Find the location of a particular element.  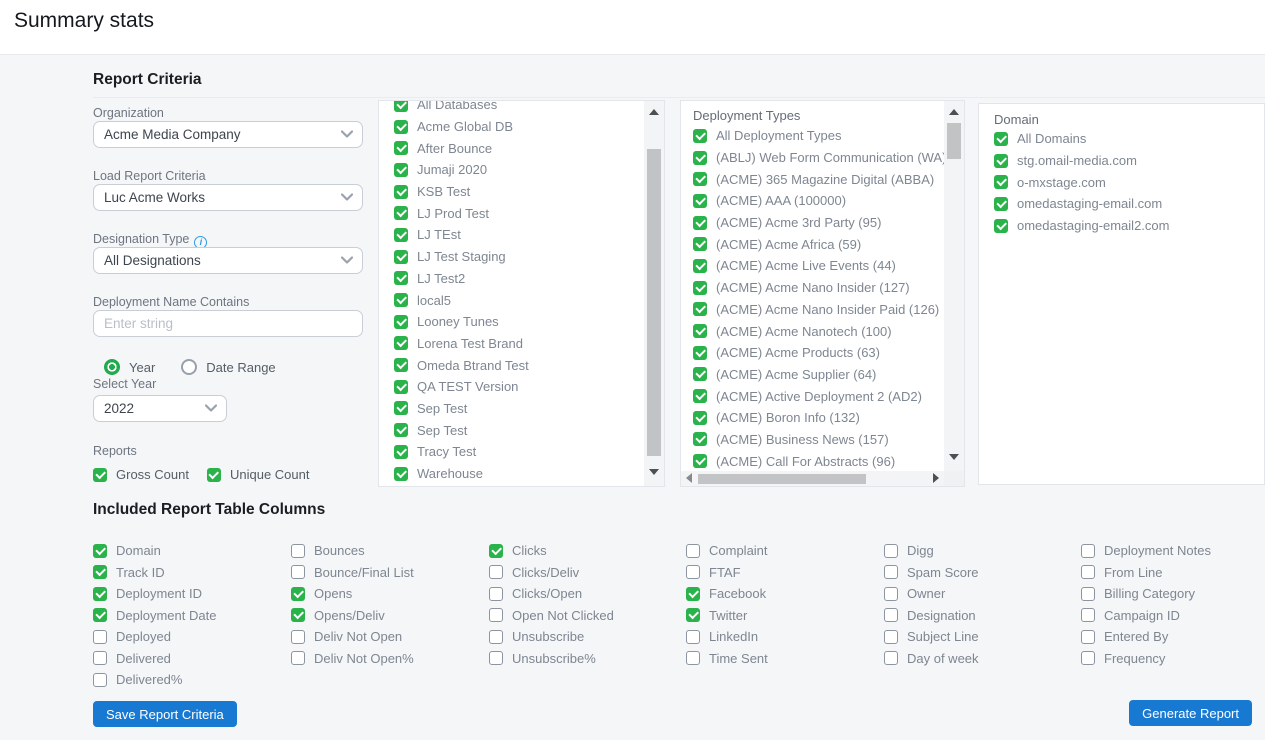

deployment-type-item: All Deployment Types is located at coordinates (817, 136).